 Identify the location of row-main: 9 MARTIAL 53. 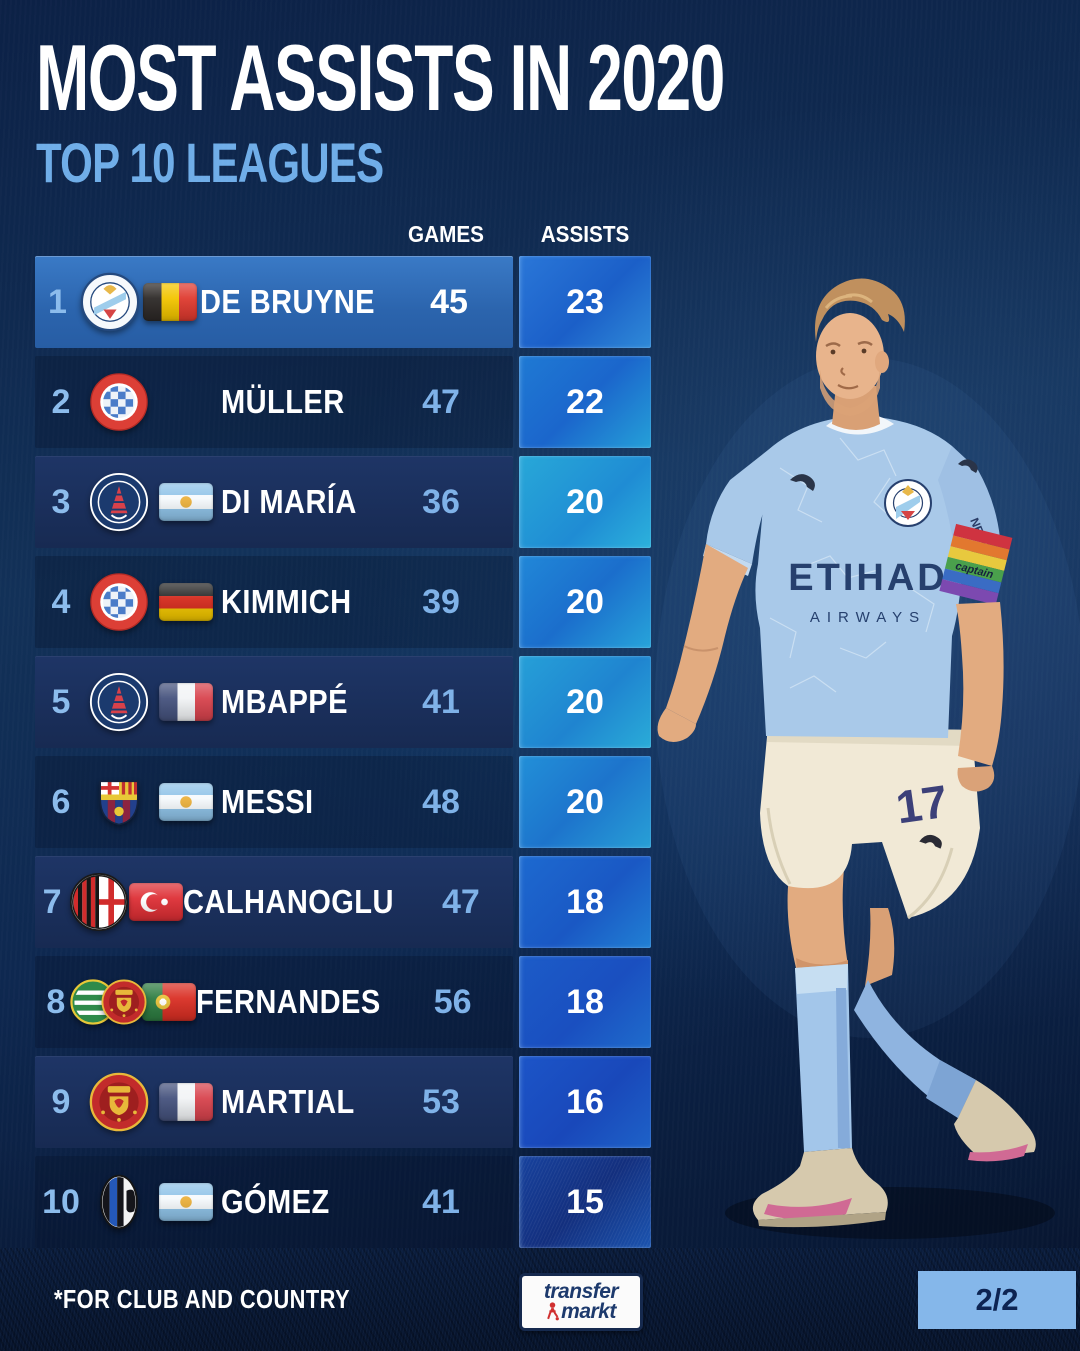
(274, 1102).